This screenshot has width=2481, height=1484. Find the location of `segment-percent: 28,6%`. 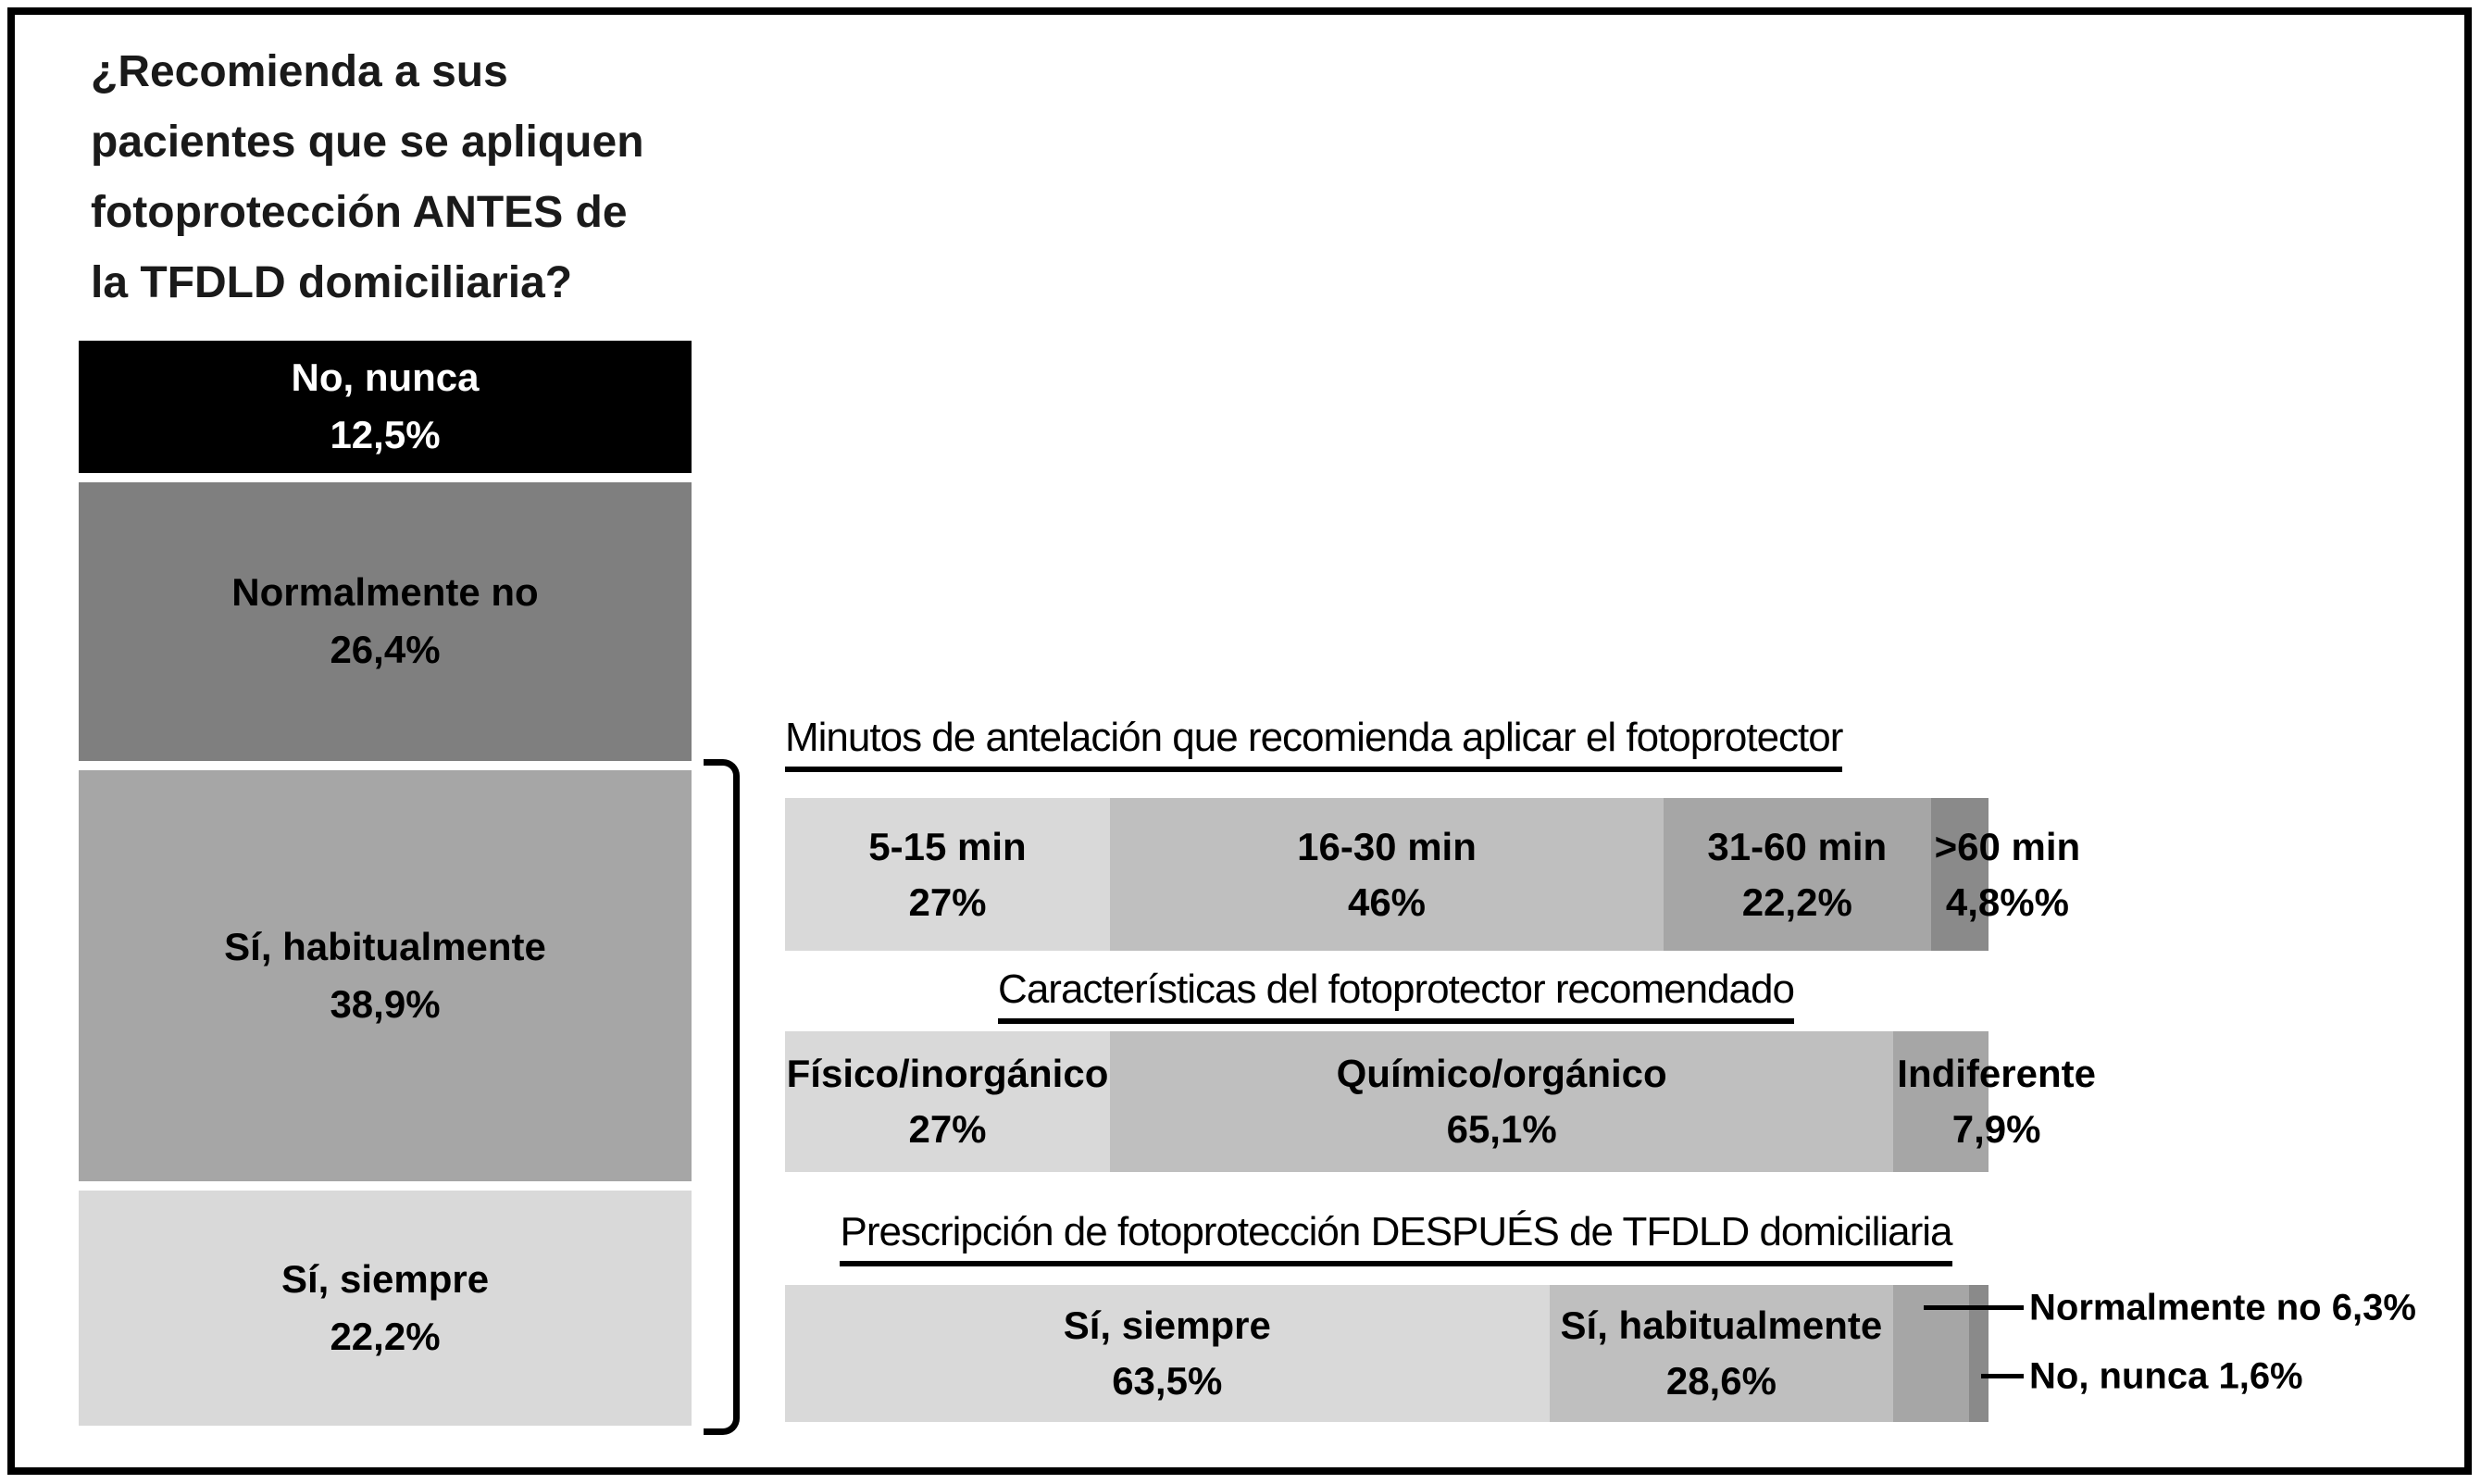

segment-percent: 28,6% is located at coordinates (1721, 1381).